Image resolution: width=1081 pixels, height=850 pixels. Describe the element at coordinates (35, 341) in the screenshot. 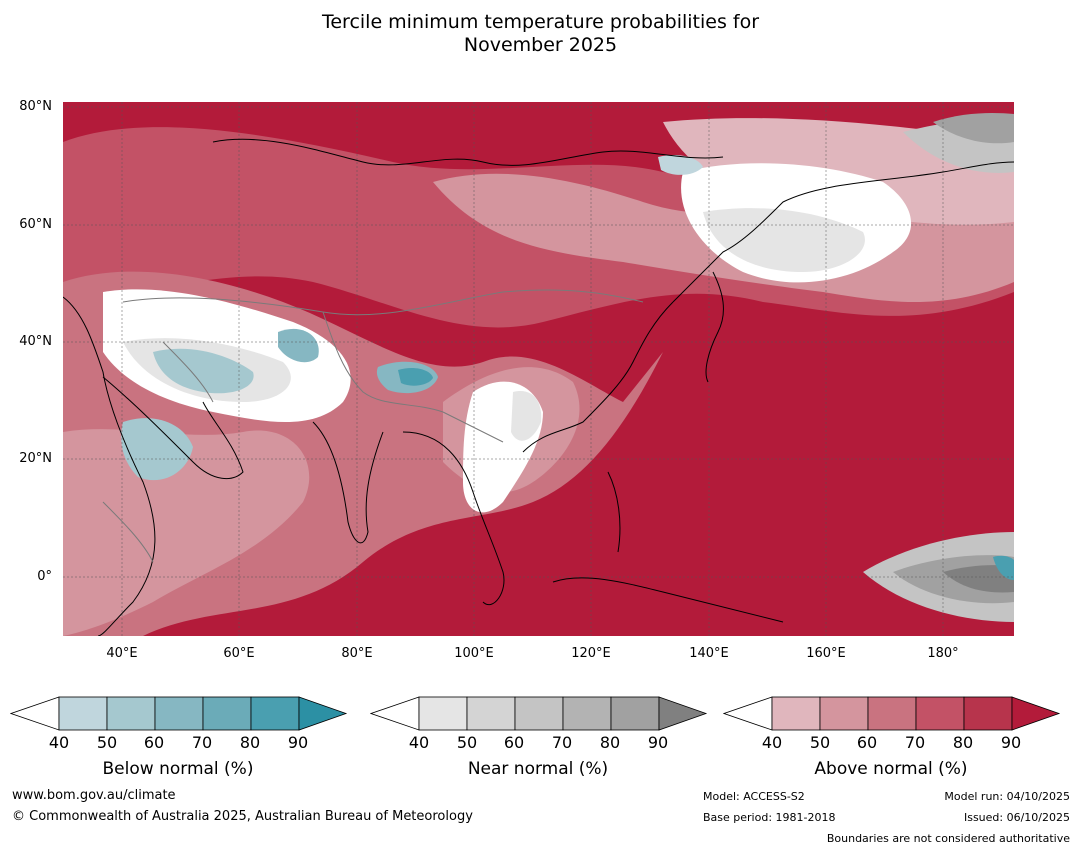

I see `lat-label-40n: 40°N` at that location.